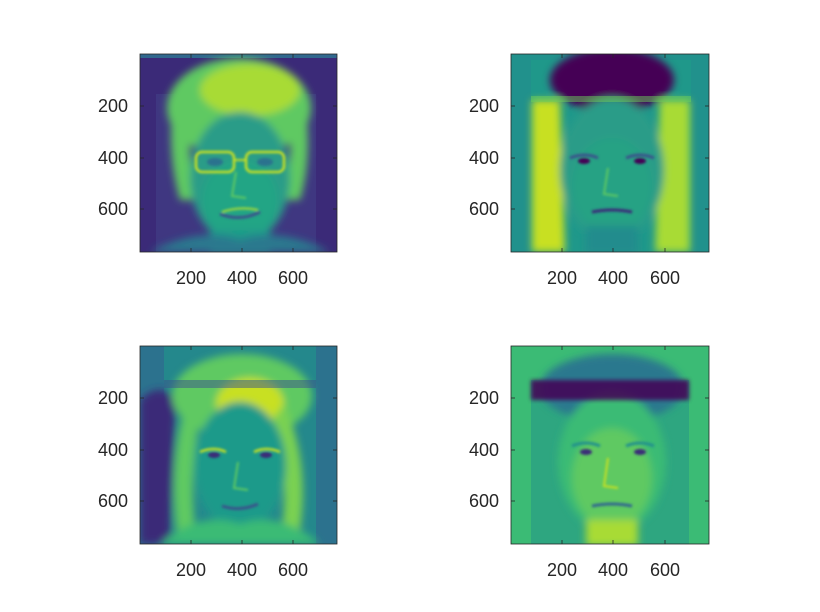 The image size is (820, 612). What do you see at coordinates (113, 450) in the screenshot?
I see `y-tick-label-3-1: 400` at bounding box center [113, 450].